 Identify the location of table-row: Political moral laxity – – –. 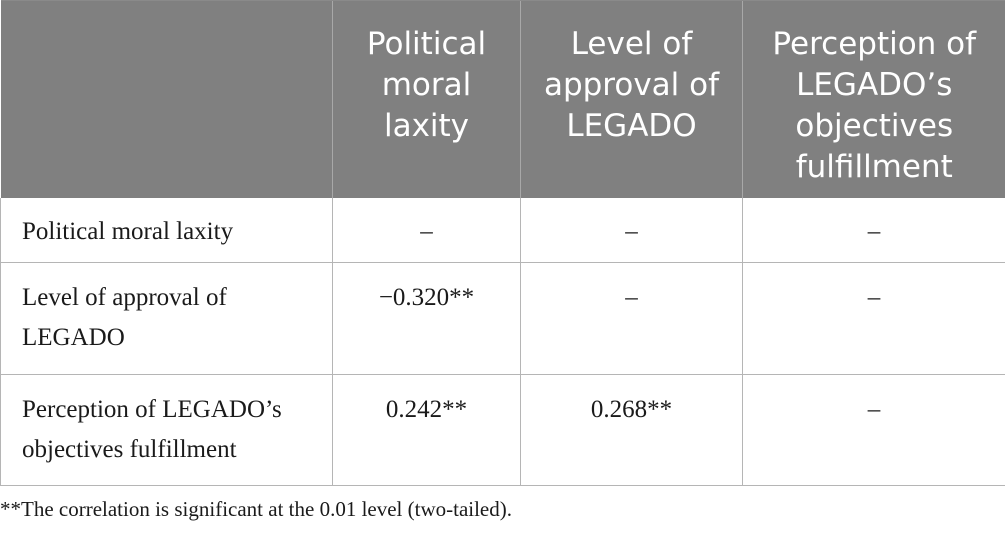
(502, 230).